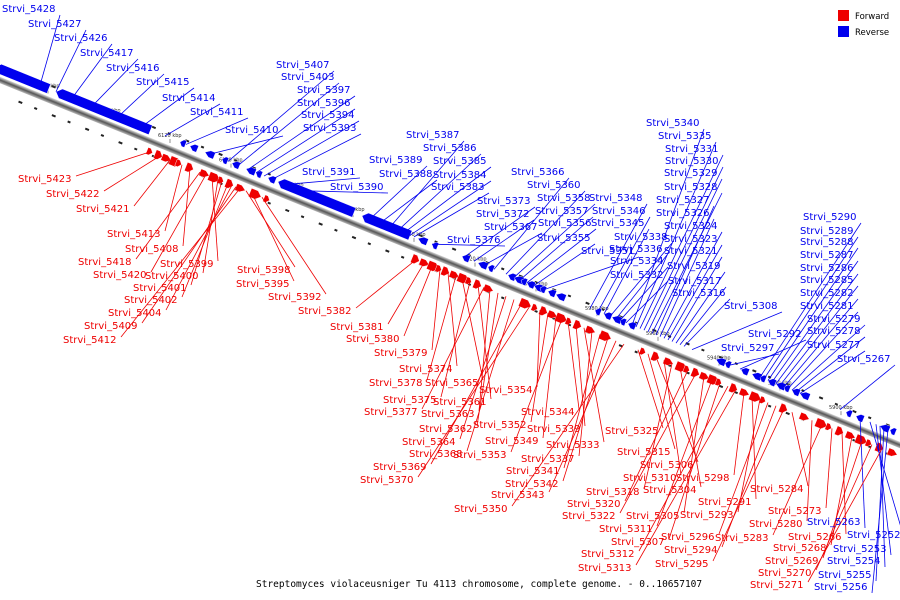 The height and width of the screenshot is (600, 900). Describe the element at coordinates (103, 209) in the screenshot. I see `gene-label: Strvi_5421` at that location.